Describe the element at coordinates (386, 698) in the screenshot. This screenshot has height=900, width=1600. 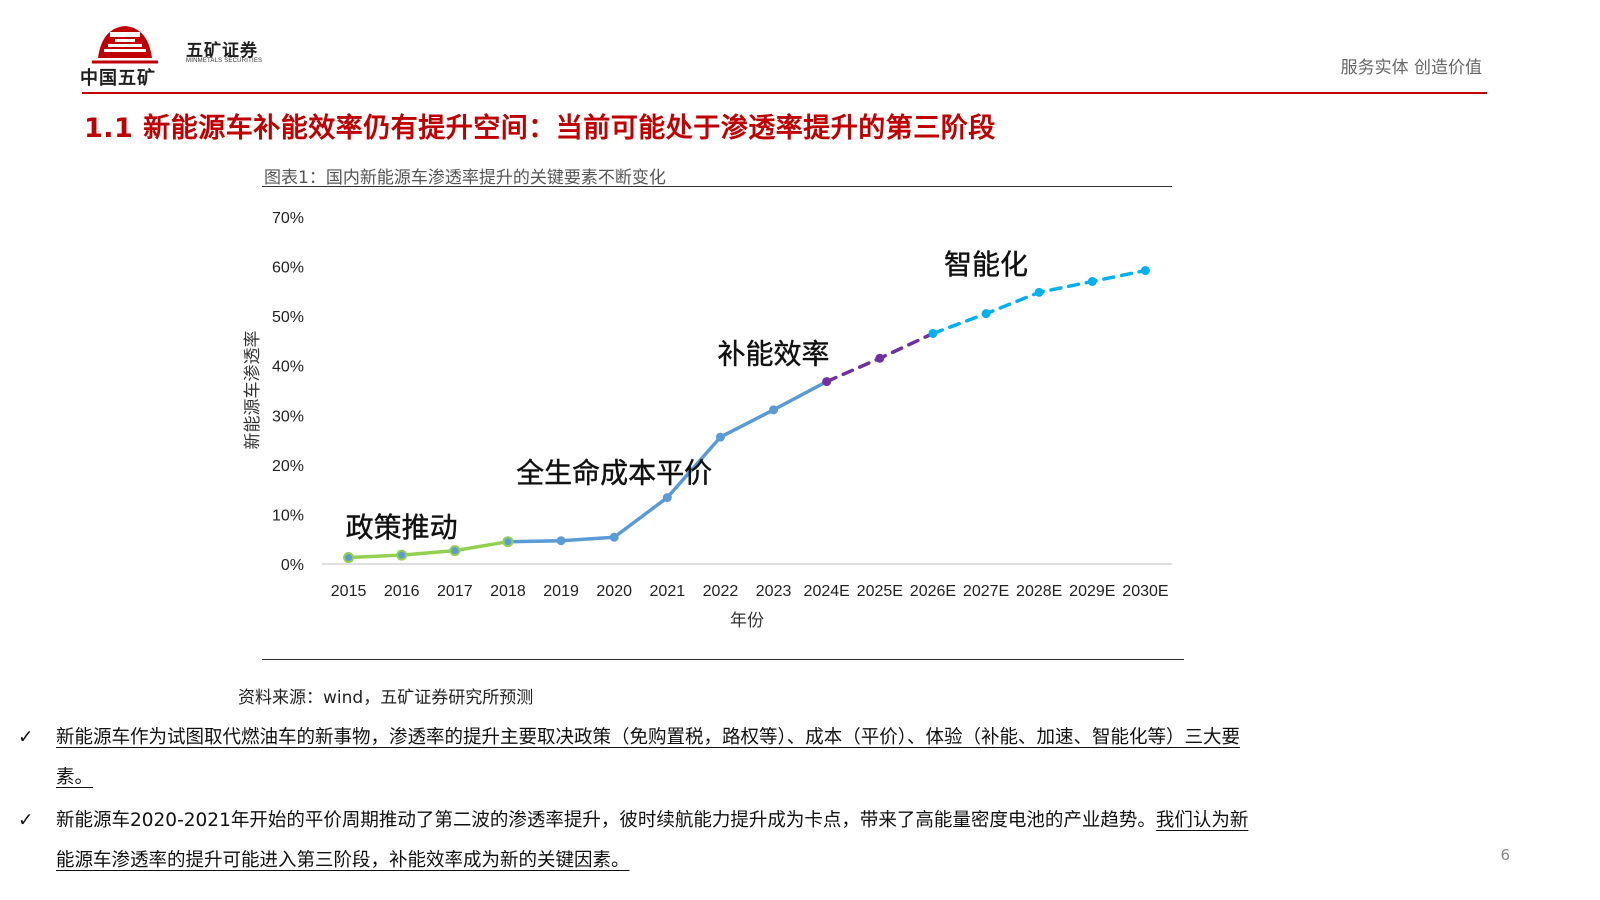
I see `chart-source: 资料来源：wind，五矿证券研究所预测` at that location.